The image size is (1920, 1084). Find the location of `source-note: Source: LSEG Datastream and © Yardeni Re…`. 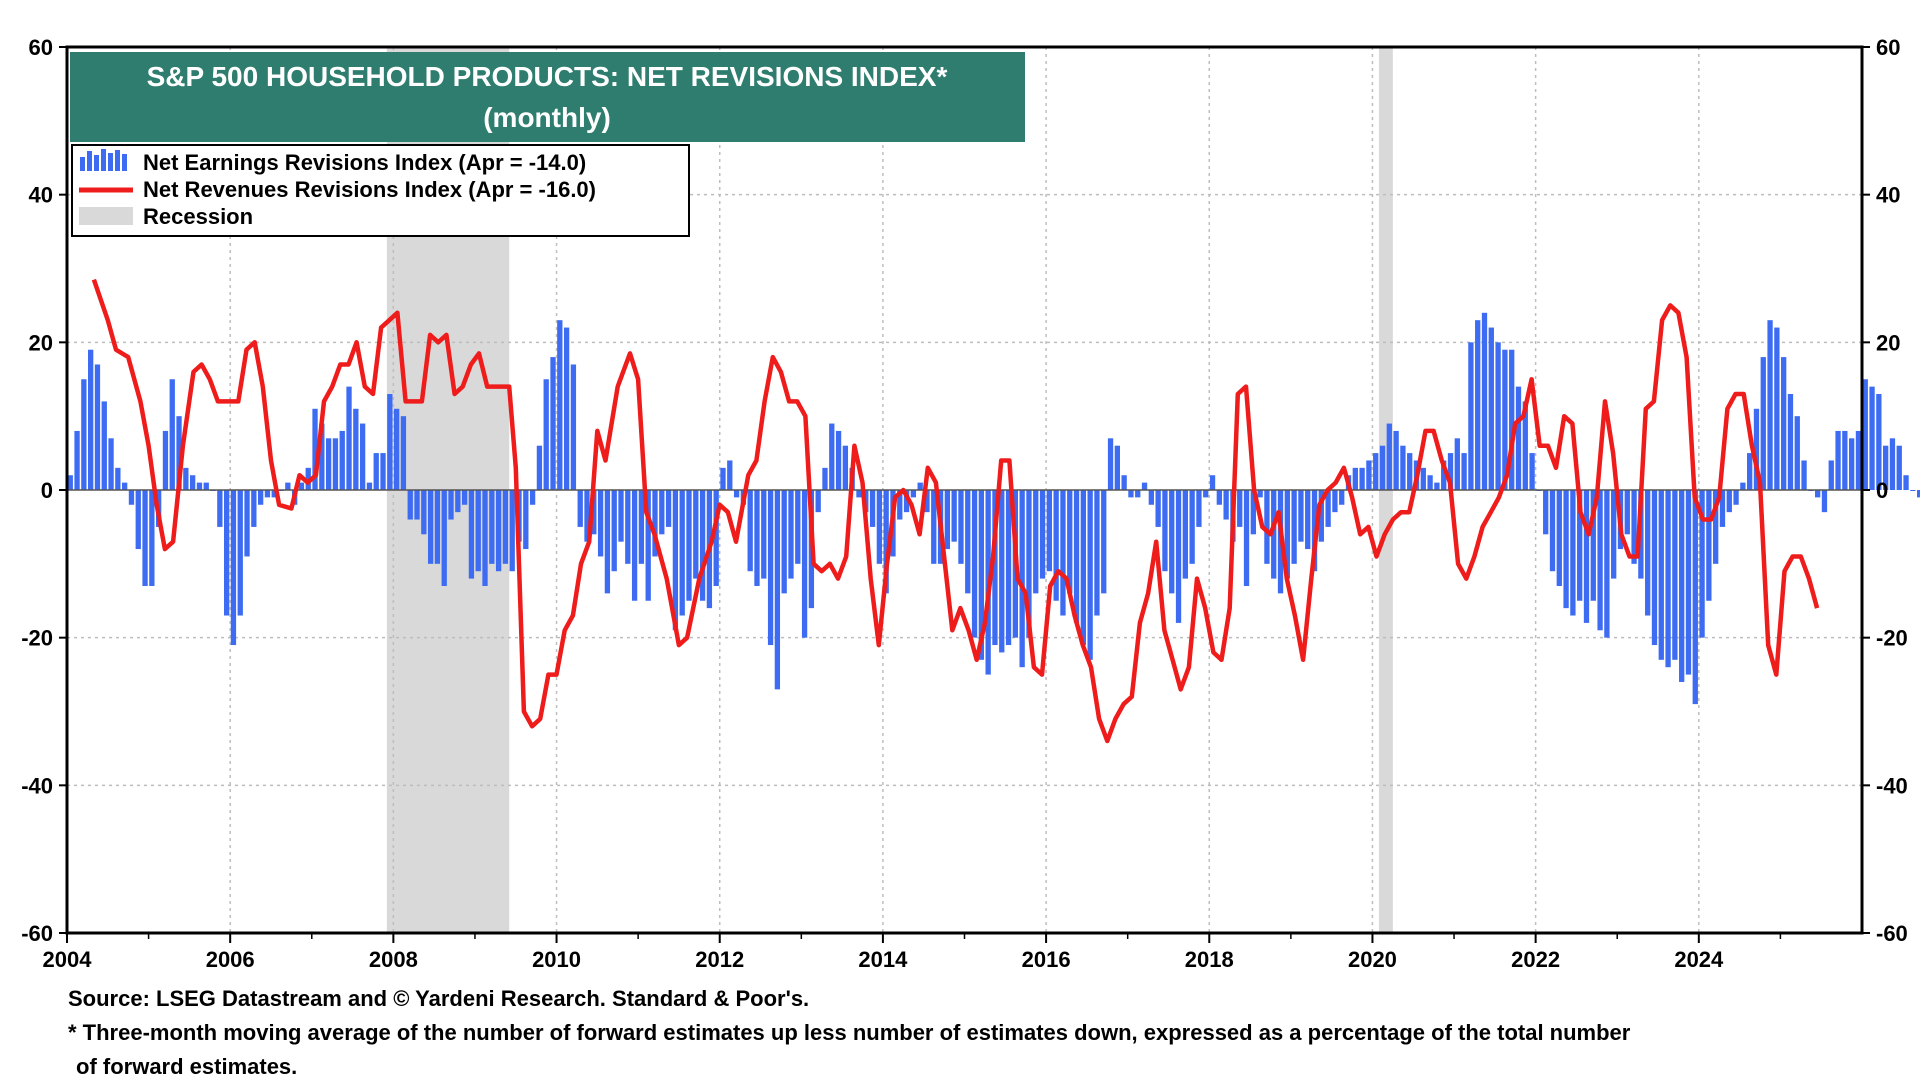

source-note: Source: LSEG Datastream and © Yardeni Re… is located at coordinates (439, 998).